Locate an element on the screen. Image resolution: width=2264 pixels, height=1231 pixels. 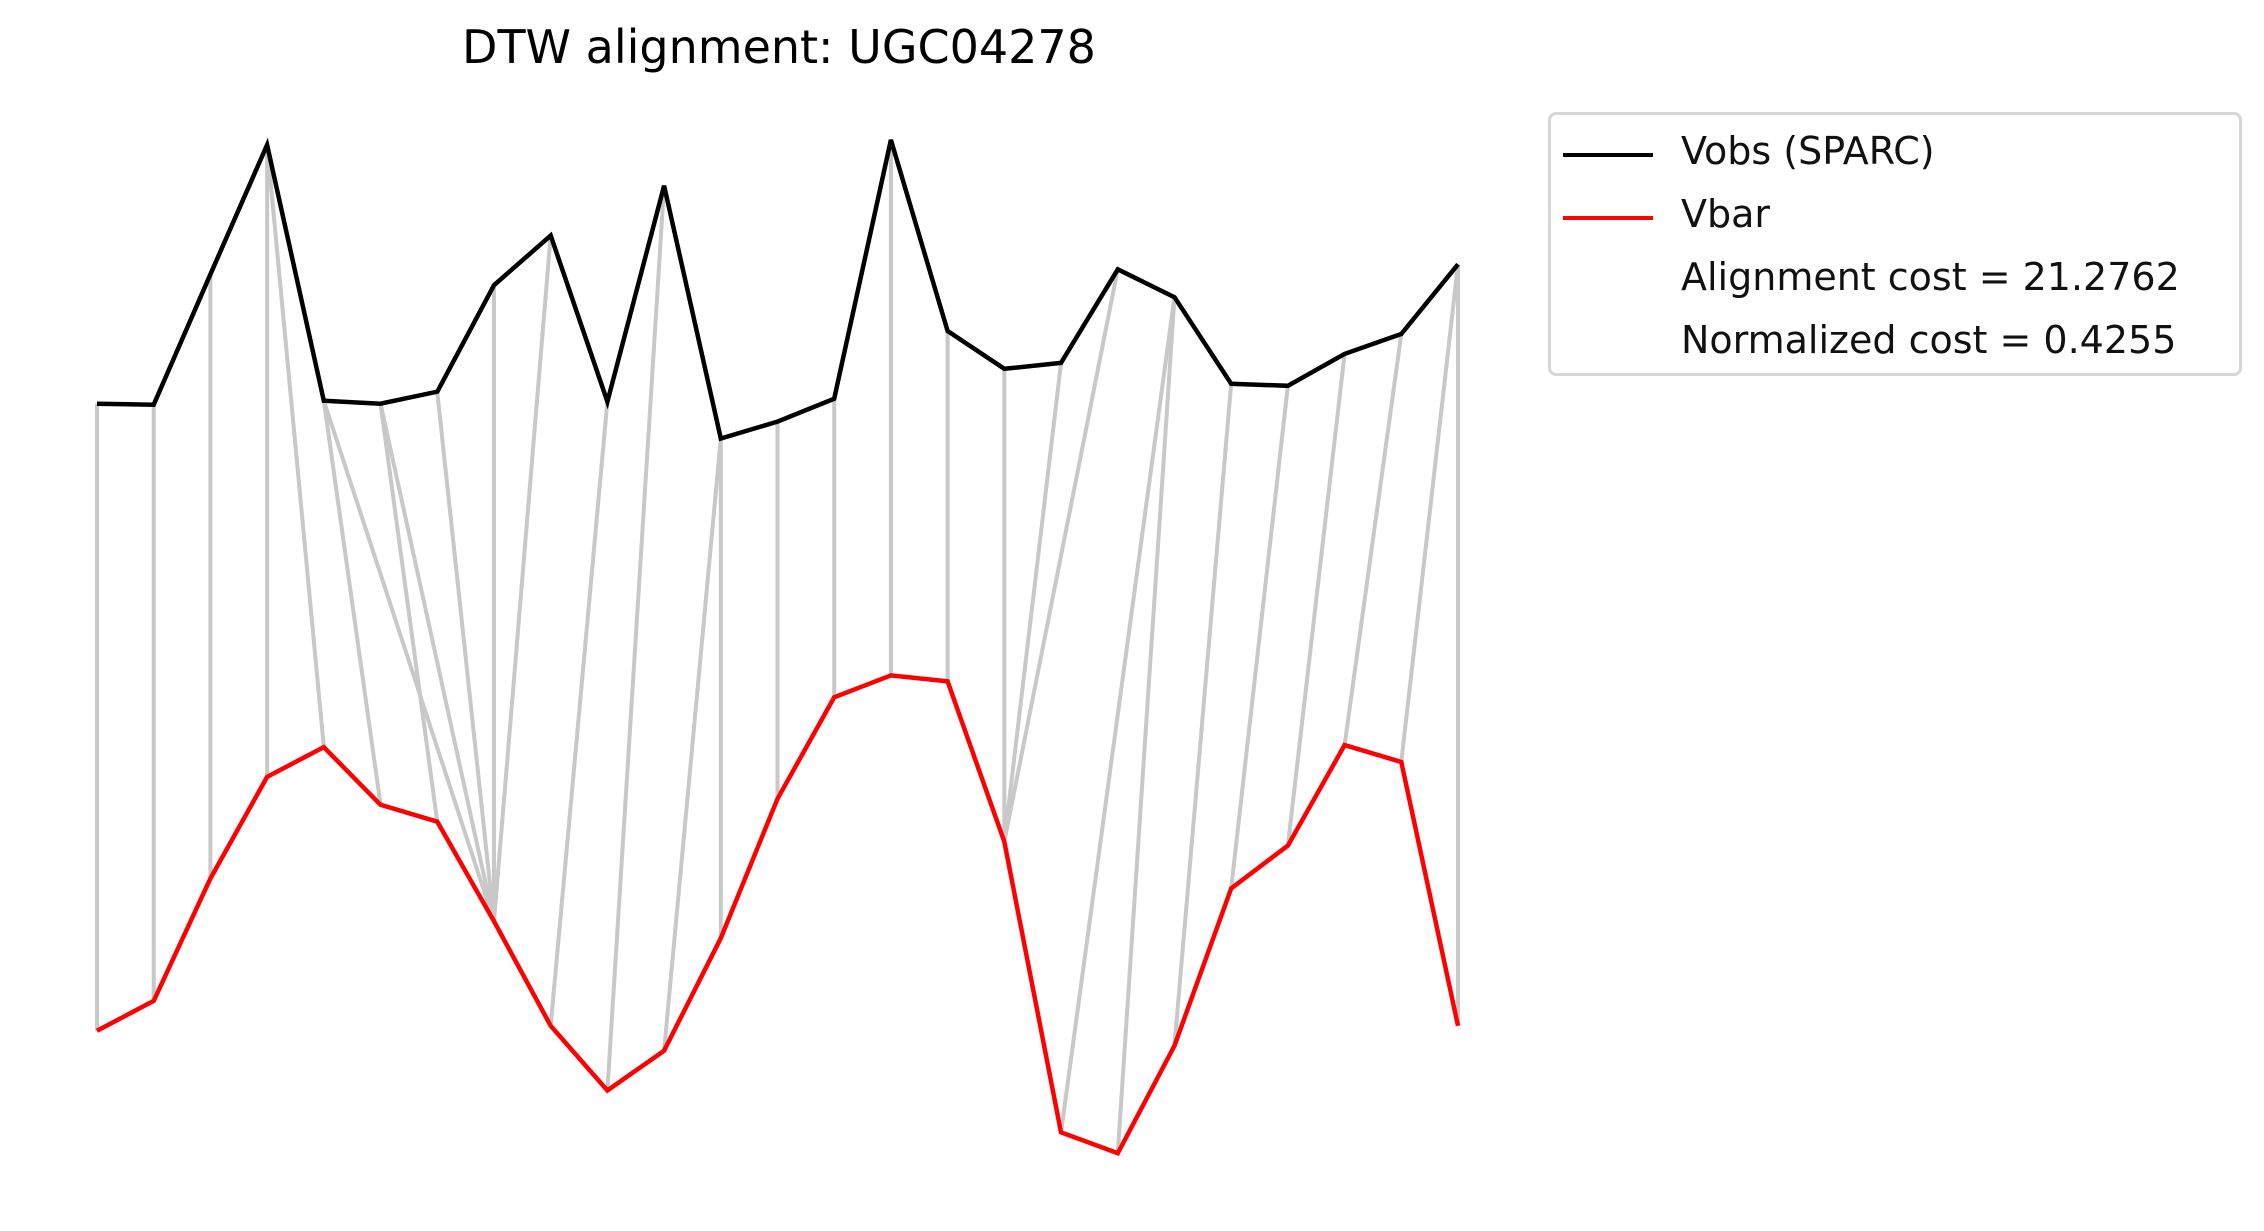
legend-swatch-vbar is located at coordinates (1608, 218).